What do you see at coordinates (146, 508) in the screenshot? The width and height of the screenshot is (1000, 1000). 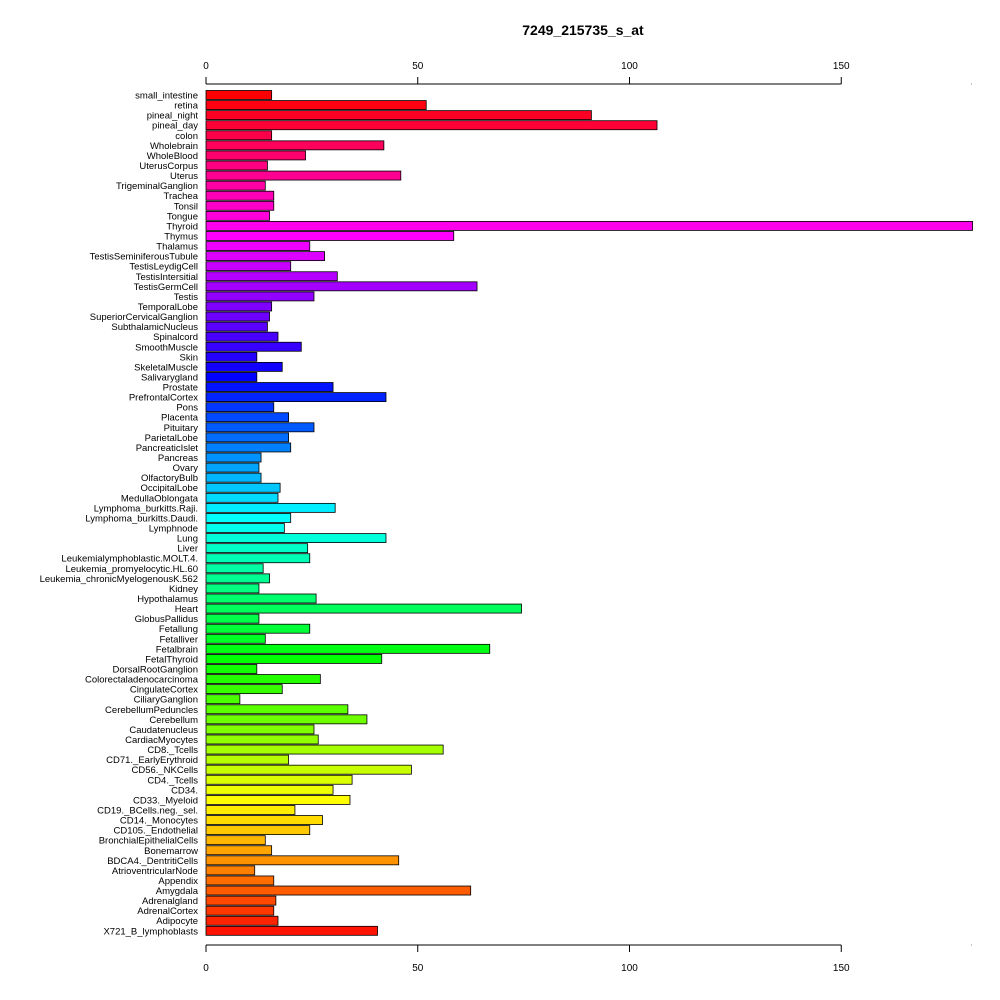 I see `category-label: Lymphoma_burkitts.Raji.` at bounding box center [146, 508].